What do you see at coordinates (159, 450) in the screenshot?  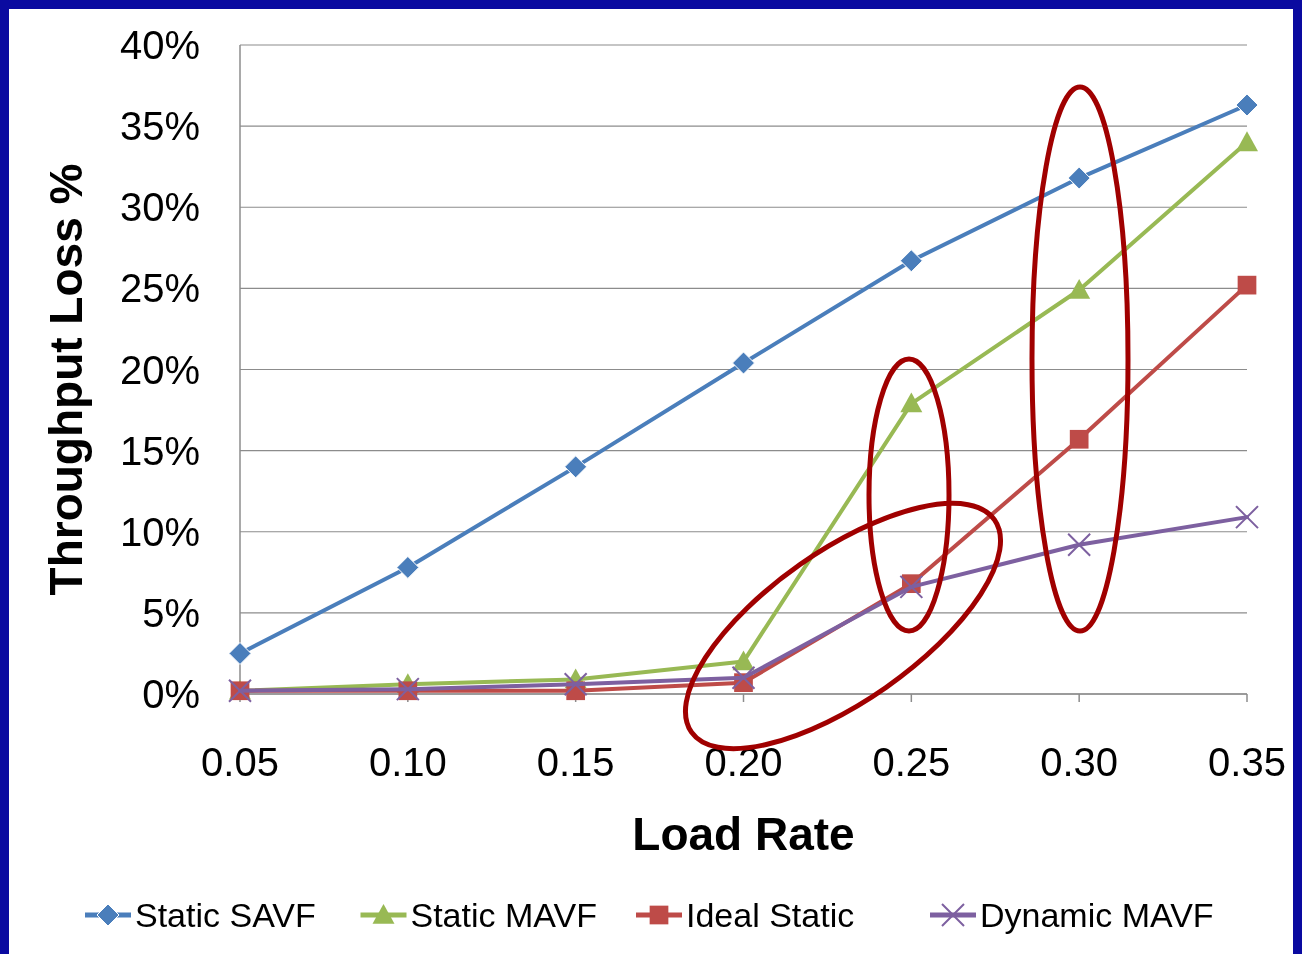 I see `y-tick-label: 15%` at bounding box center [159, 450].